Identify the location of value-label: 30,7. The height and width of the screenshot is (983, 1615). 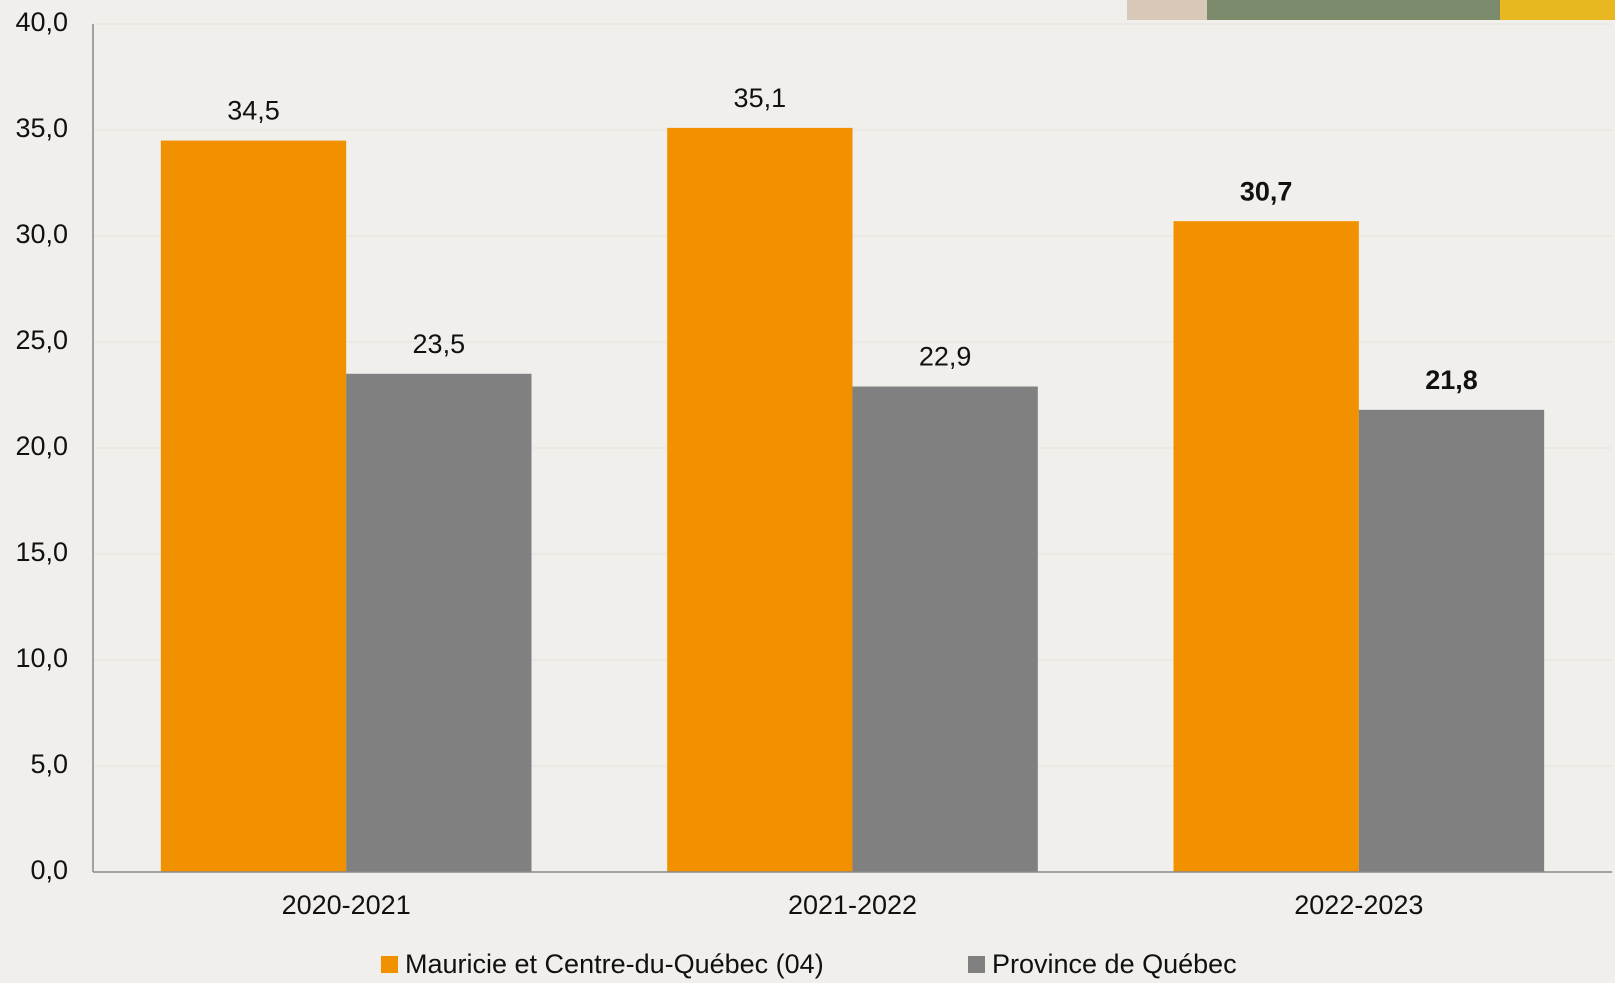
(1266, 191).